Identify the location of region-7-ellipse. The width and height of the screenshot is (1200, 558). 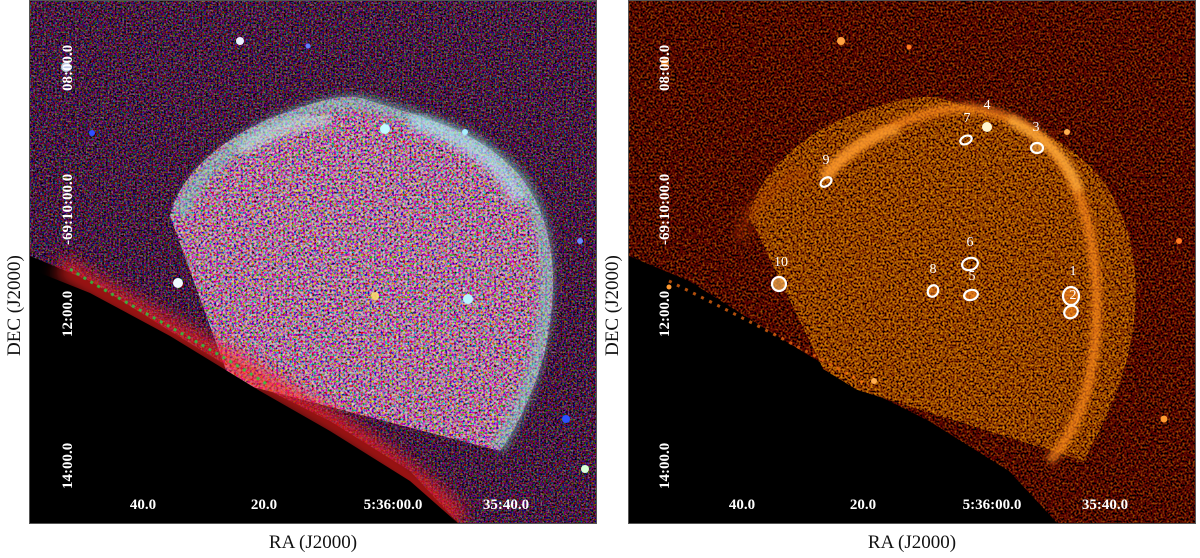
(966, 140).